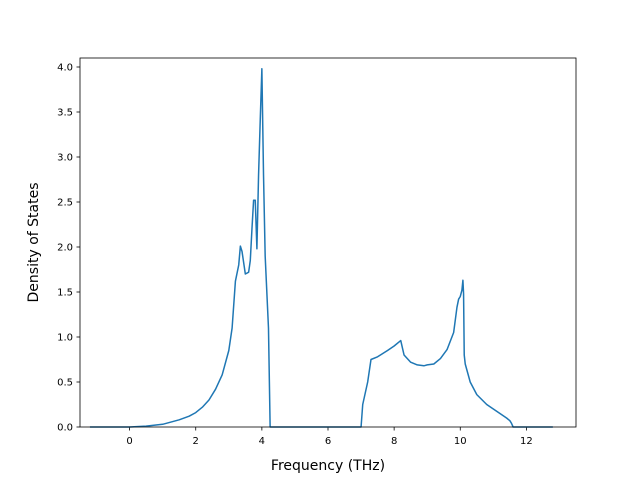  I want to click on x-tick-label: 0, so click(129, 441).